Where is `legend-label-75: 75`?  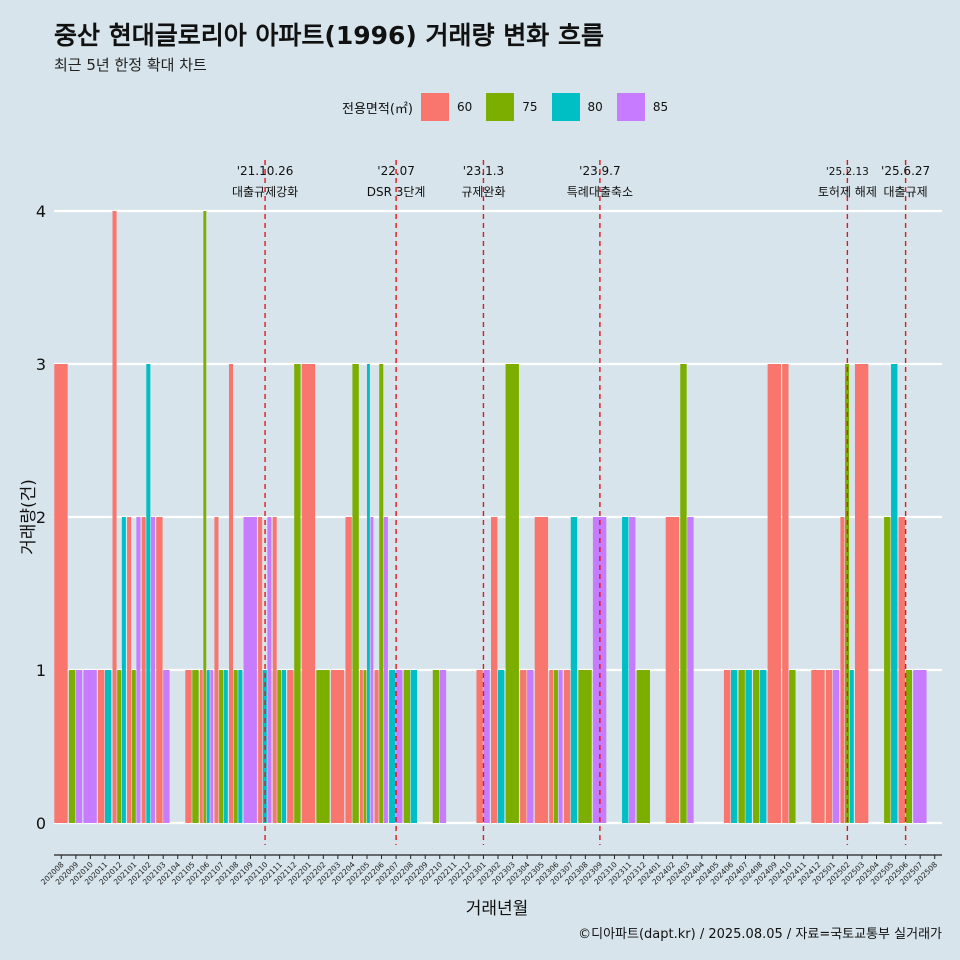
legend-label-75: 75 is located at coordinates (530, 107).